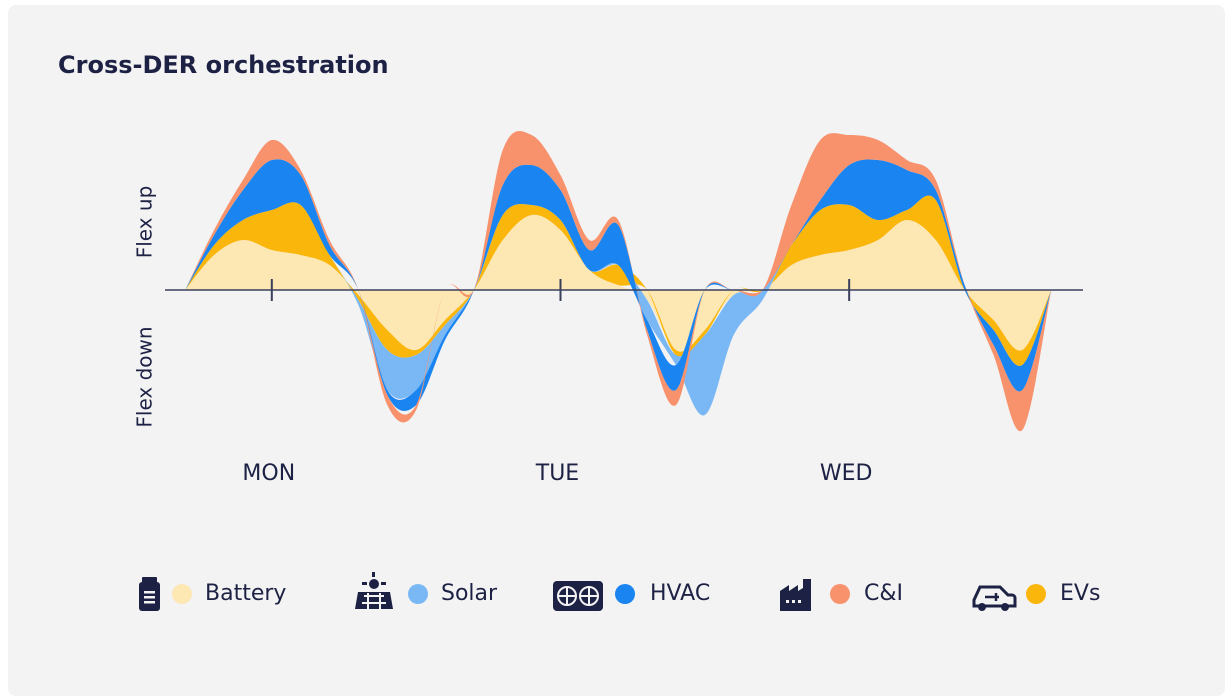 The width and height of the screenshot is (1225, 696). What do you see at coordinates (374, 590) in the screenshot?
I see `solar-icon` at bounding box center [374, 590].